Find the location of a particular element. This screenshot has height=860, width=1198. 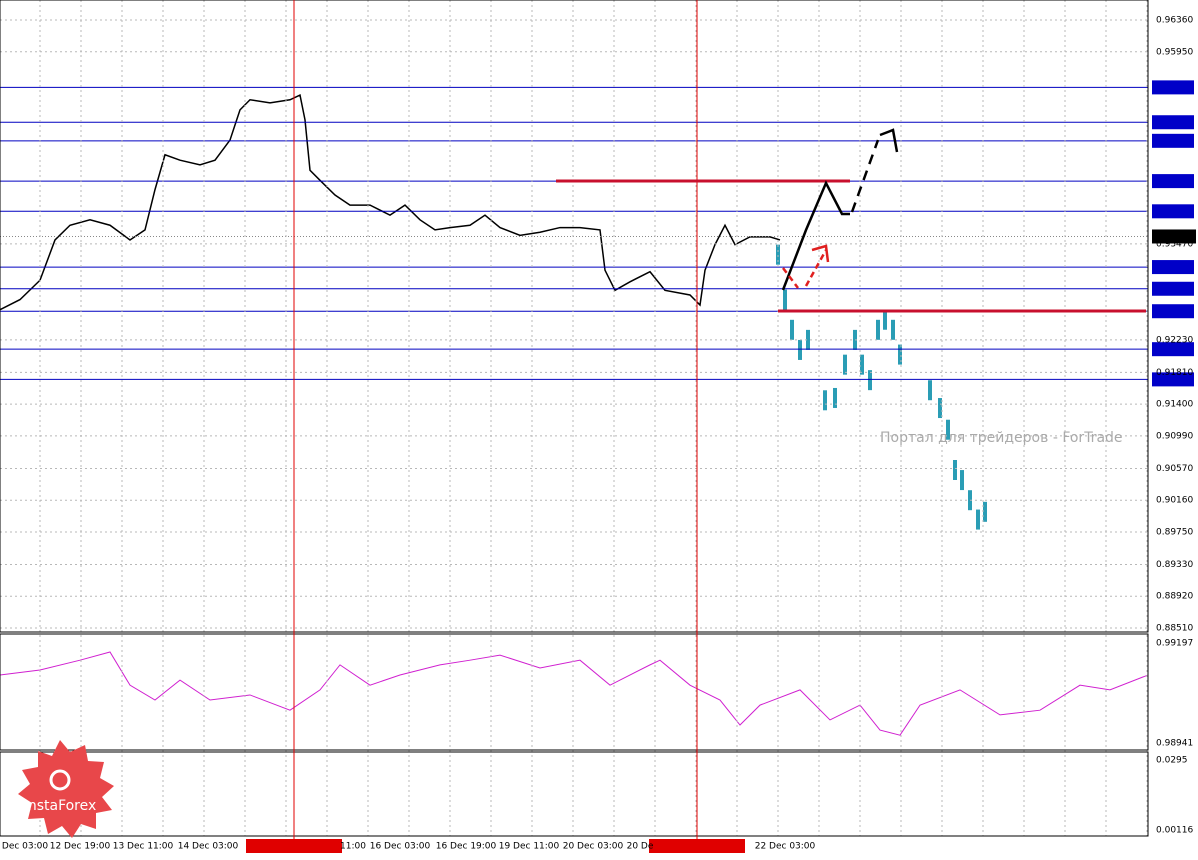

x-tick-label: 20 Dec 03:00 is located at coordinates (593, 847).